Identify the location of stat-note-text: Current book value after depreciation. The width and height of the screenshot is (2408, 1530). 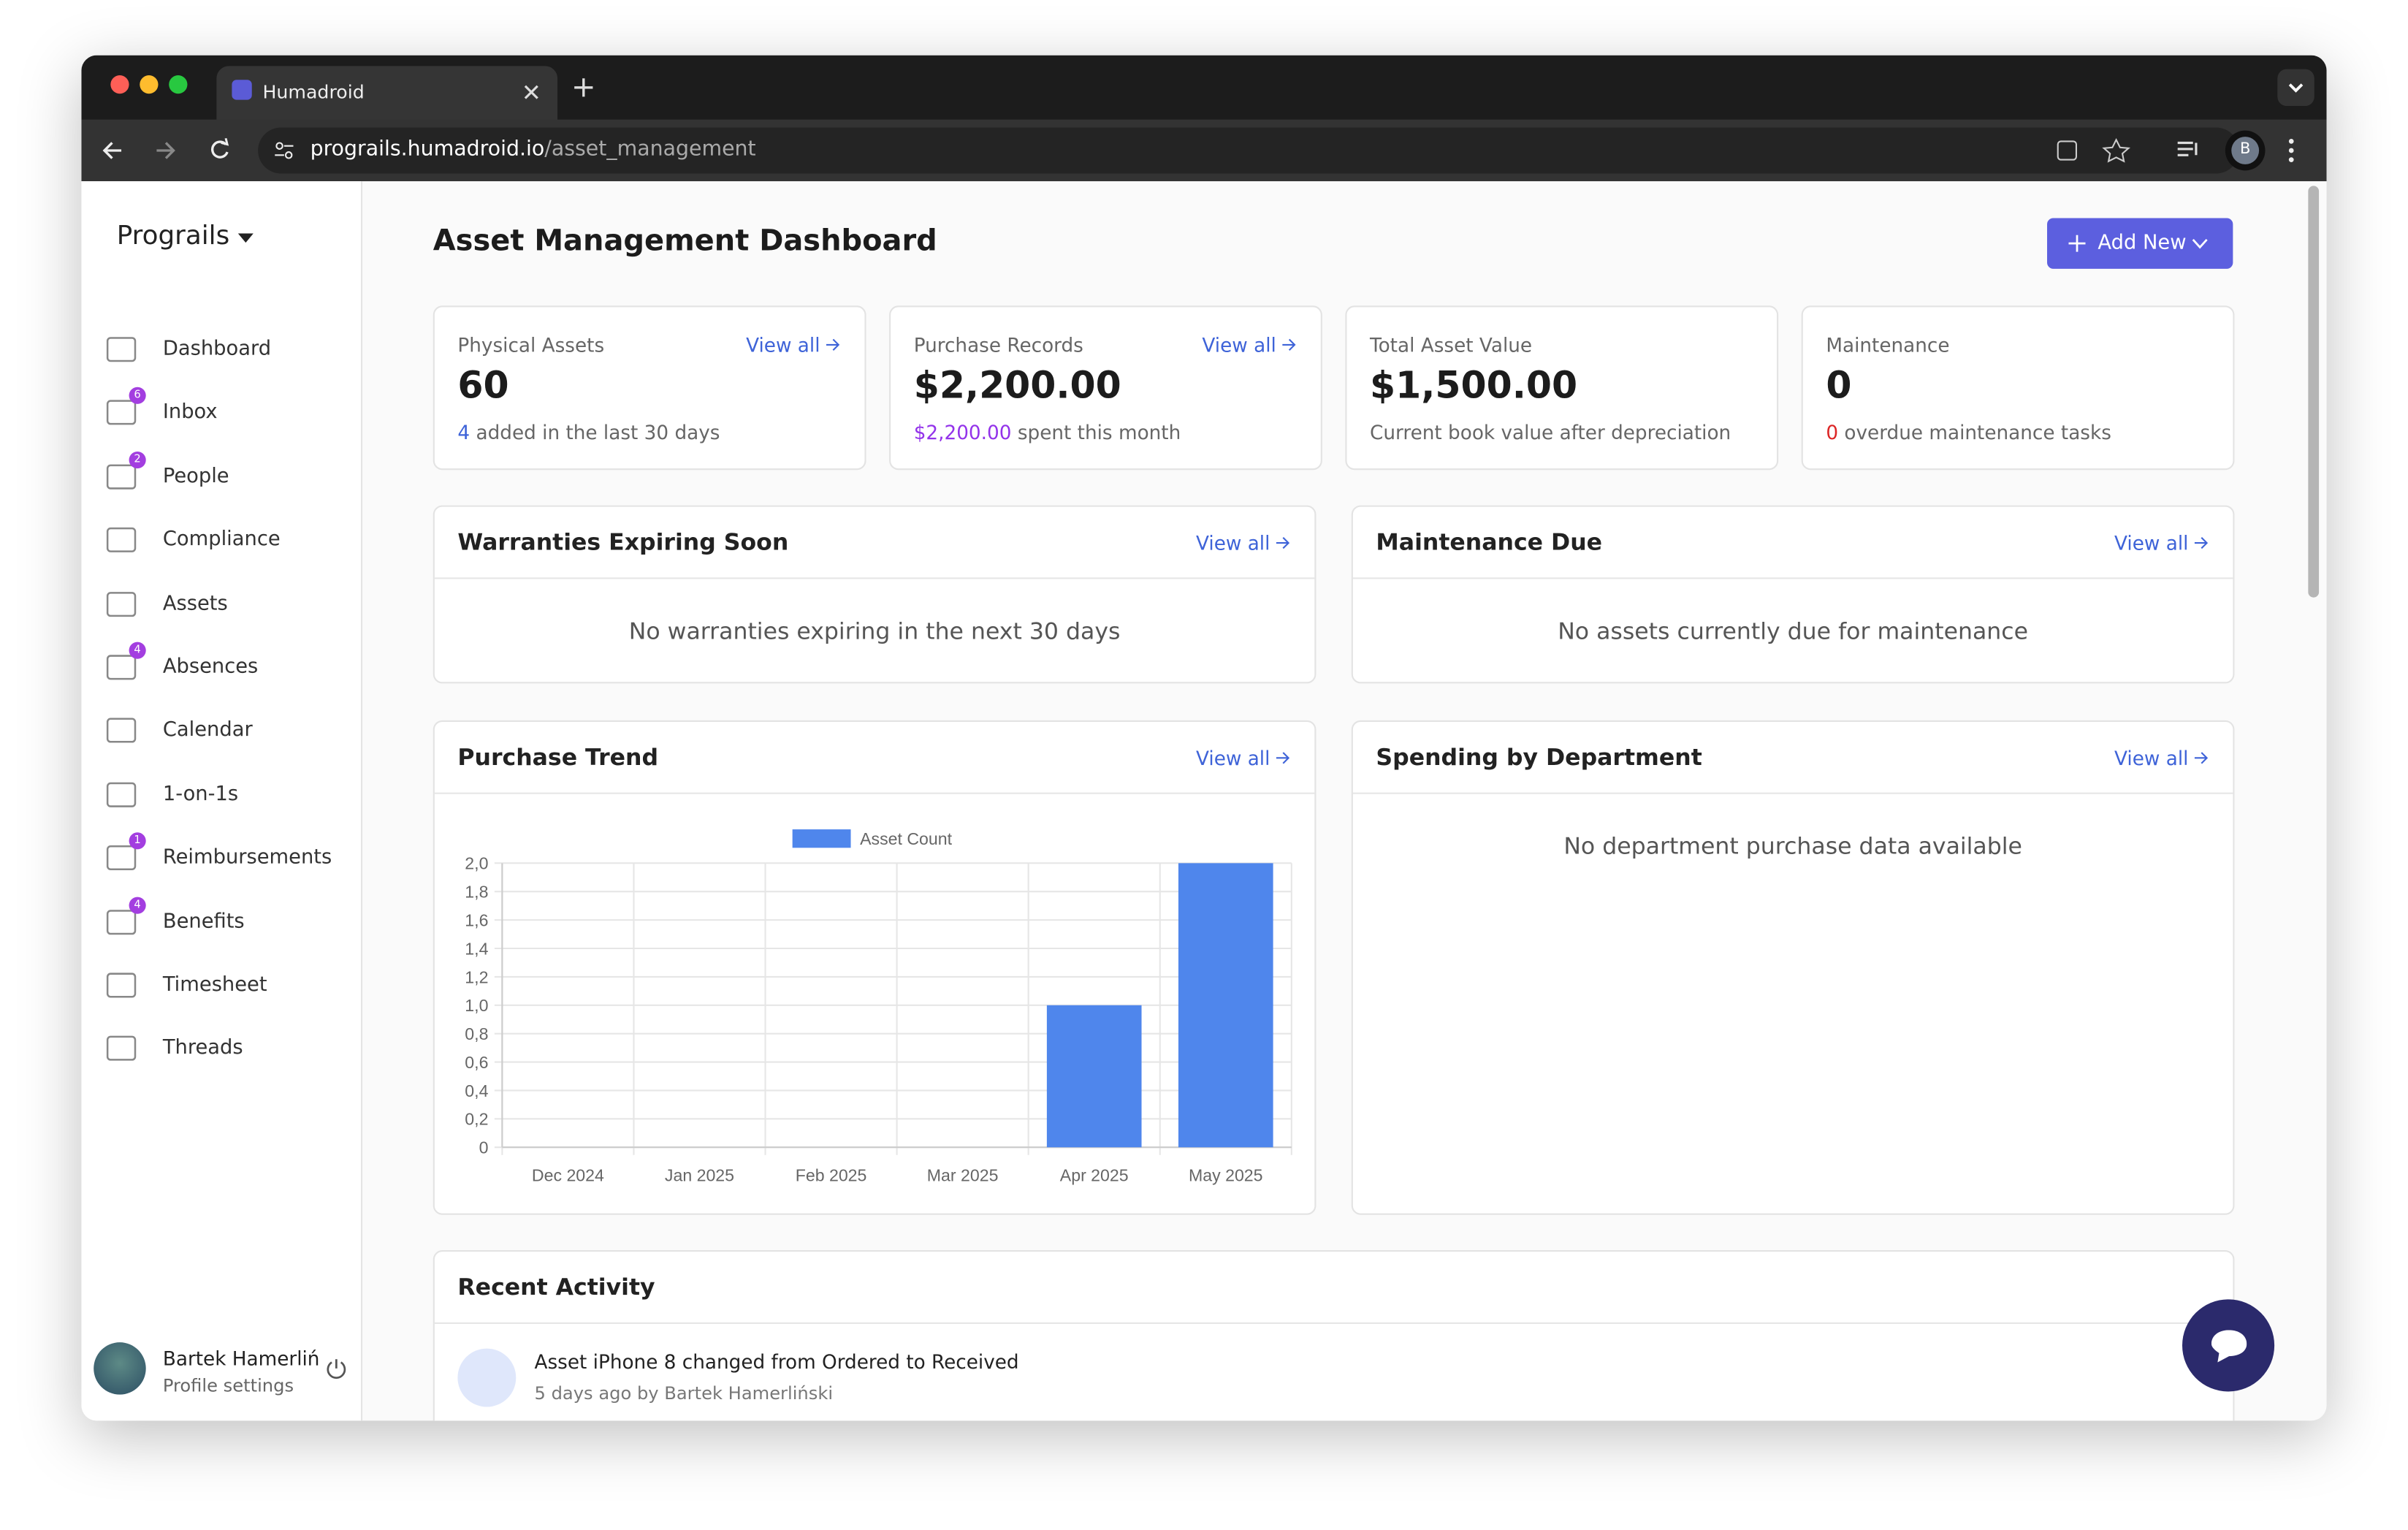
(1550, 432).